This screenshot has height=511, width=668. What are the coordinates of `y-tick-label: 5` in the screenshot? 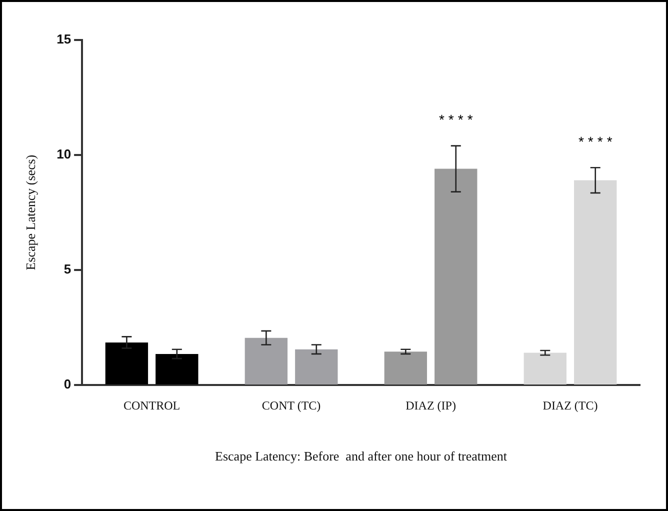 It's located at (68, 269).